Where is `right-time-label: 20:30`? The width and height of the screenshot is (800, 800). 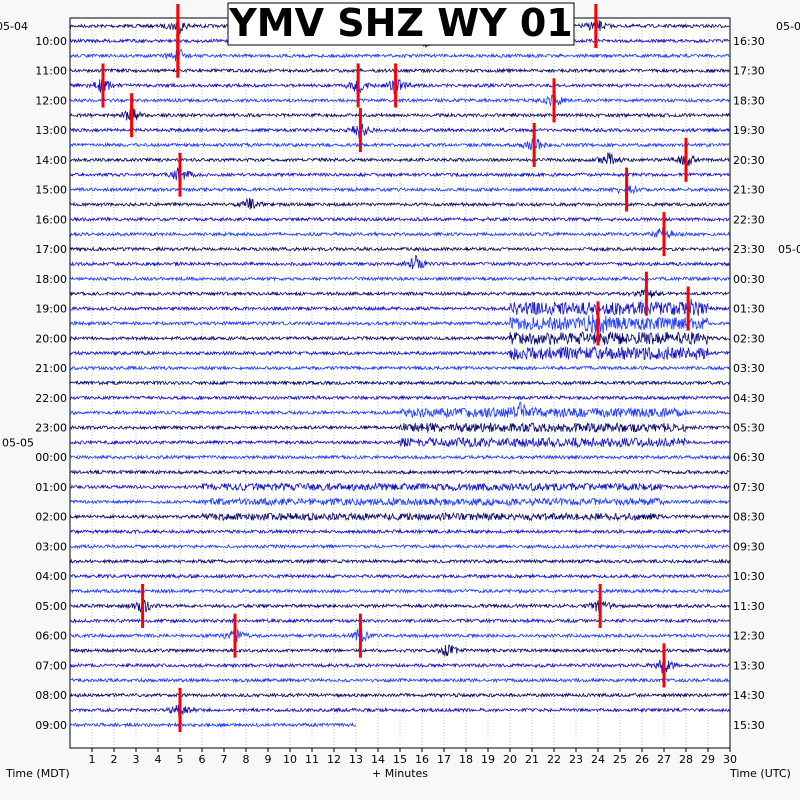
right-time-label: 20:30 is located at coordinates (749, 160).